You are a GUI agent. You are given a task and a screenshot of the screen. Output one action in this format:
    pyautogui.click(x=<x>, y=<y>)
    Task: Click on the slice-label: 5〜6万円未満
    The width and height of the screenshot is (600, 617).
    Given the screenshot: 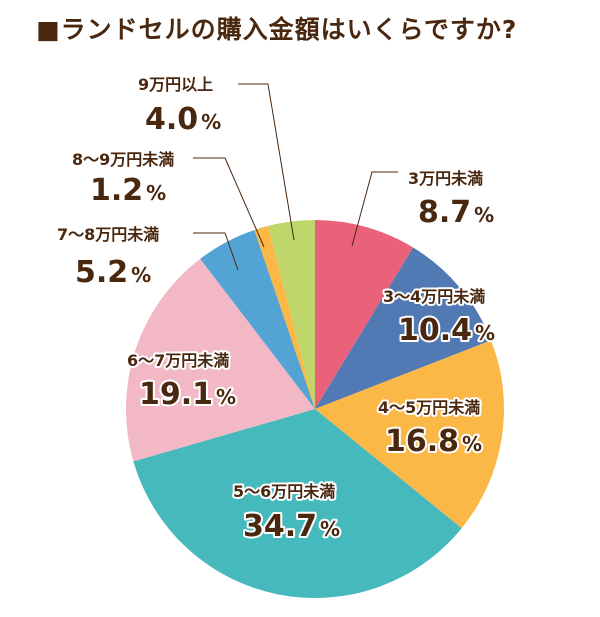 What is the action you would take?
    pyautogui.click(x=284, y=491)
    